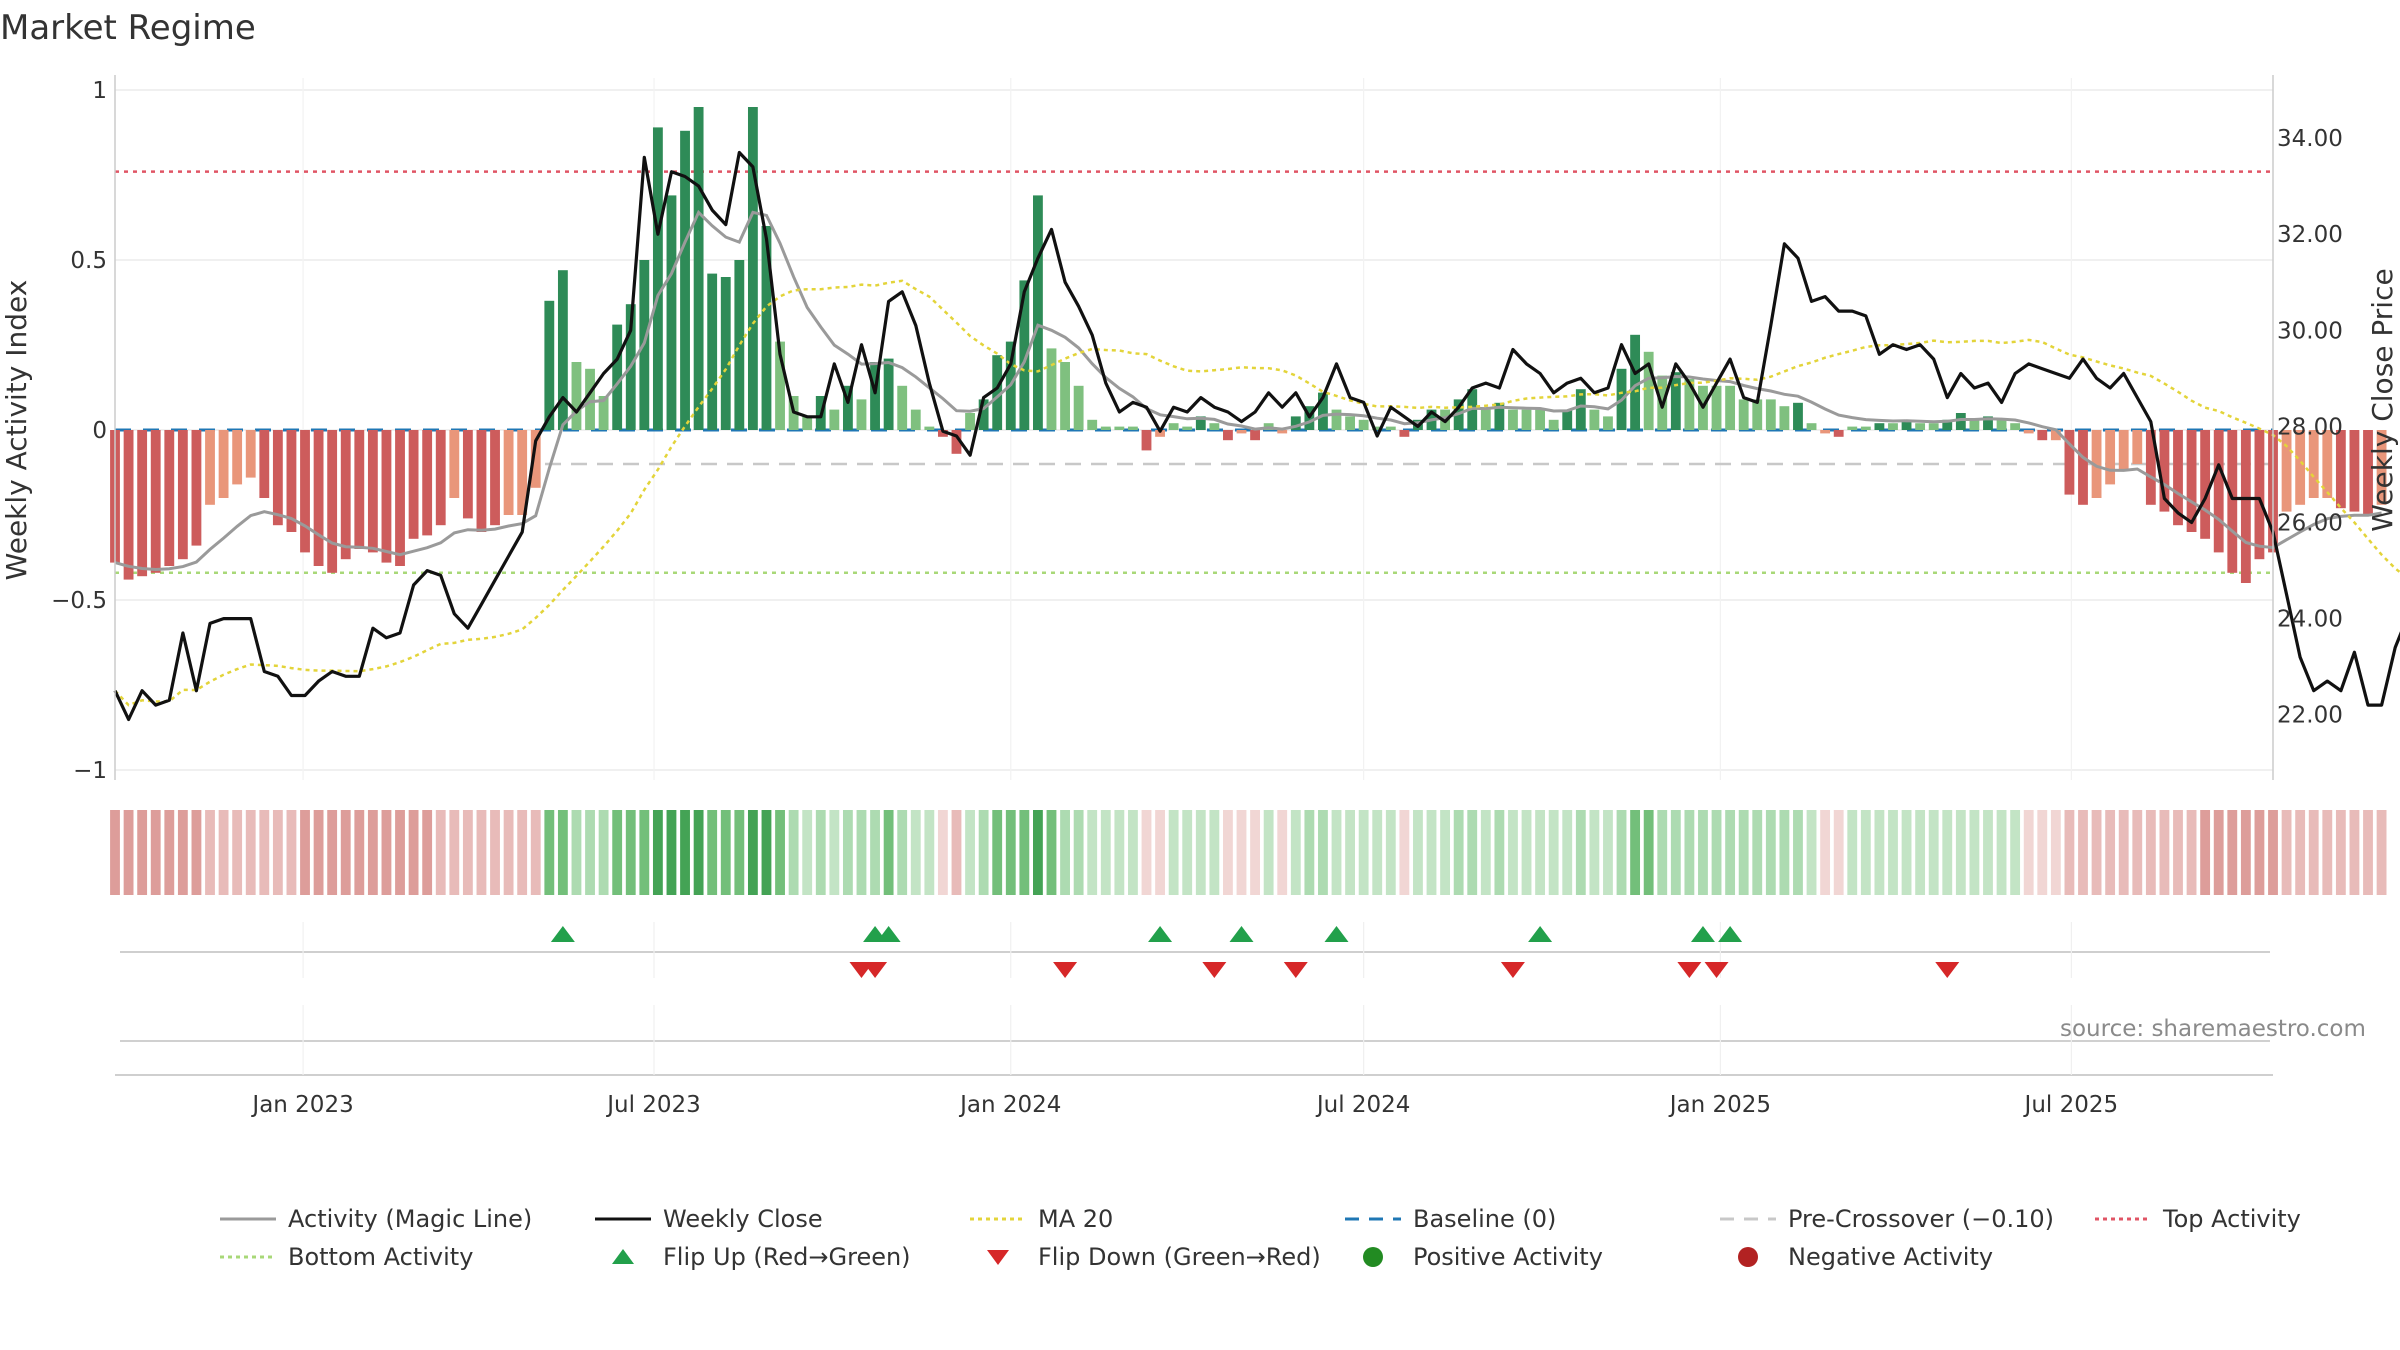 The image size is (2400, 1350). Describe the element at coordinates (2213, 1029) in the screenshot. I see `source-note: source: sharemaestro.com` at that location.